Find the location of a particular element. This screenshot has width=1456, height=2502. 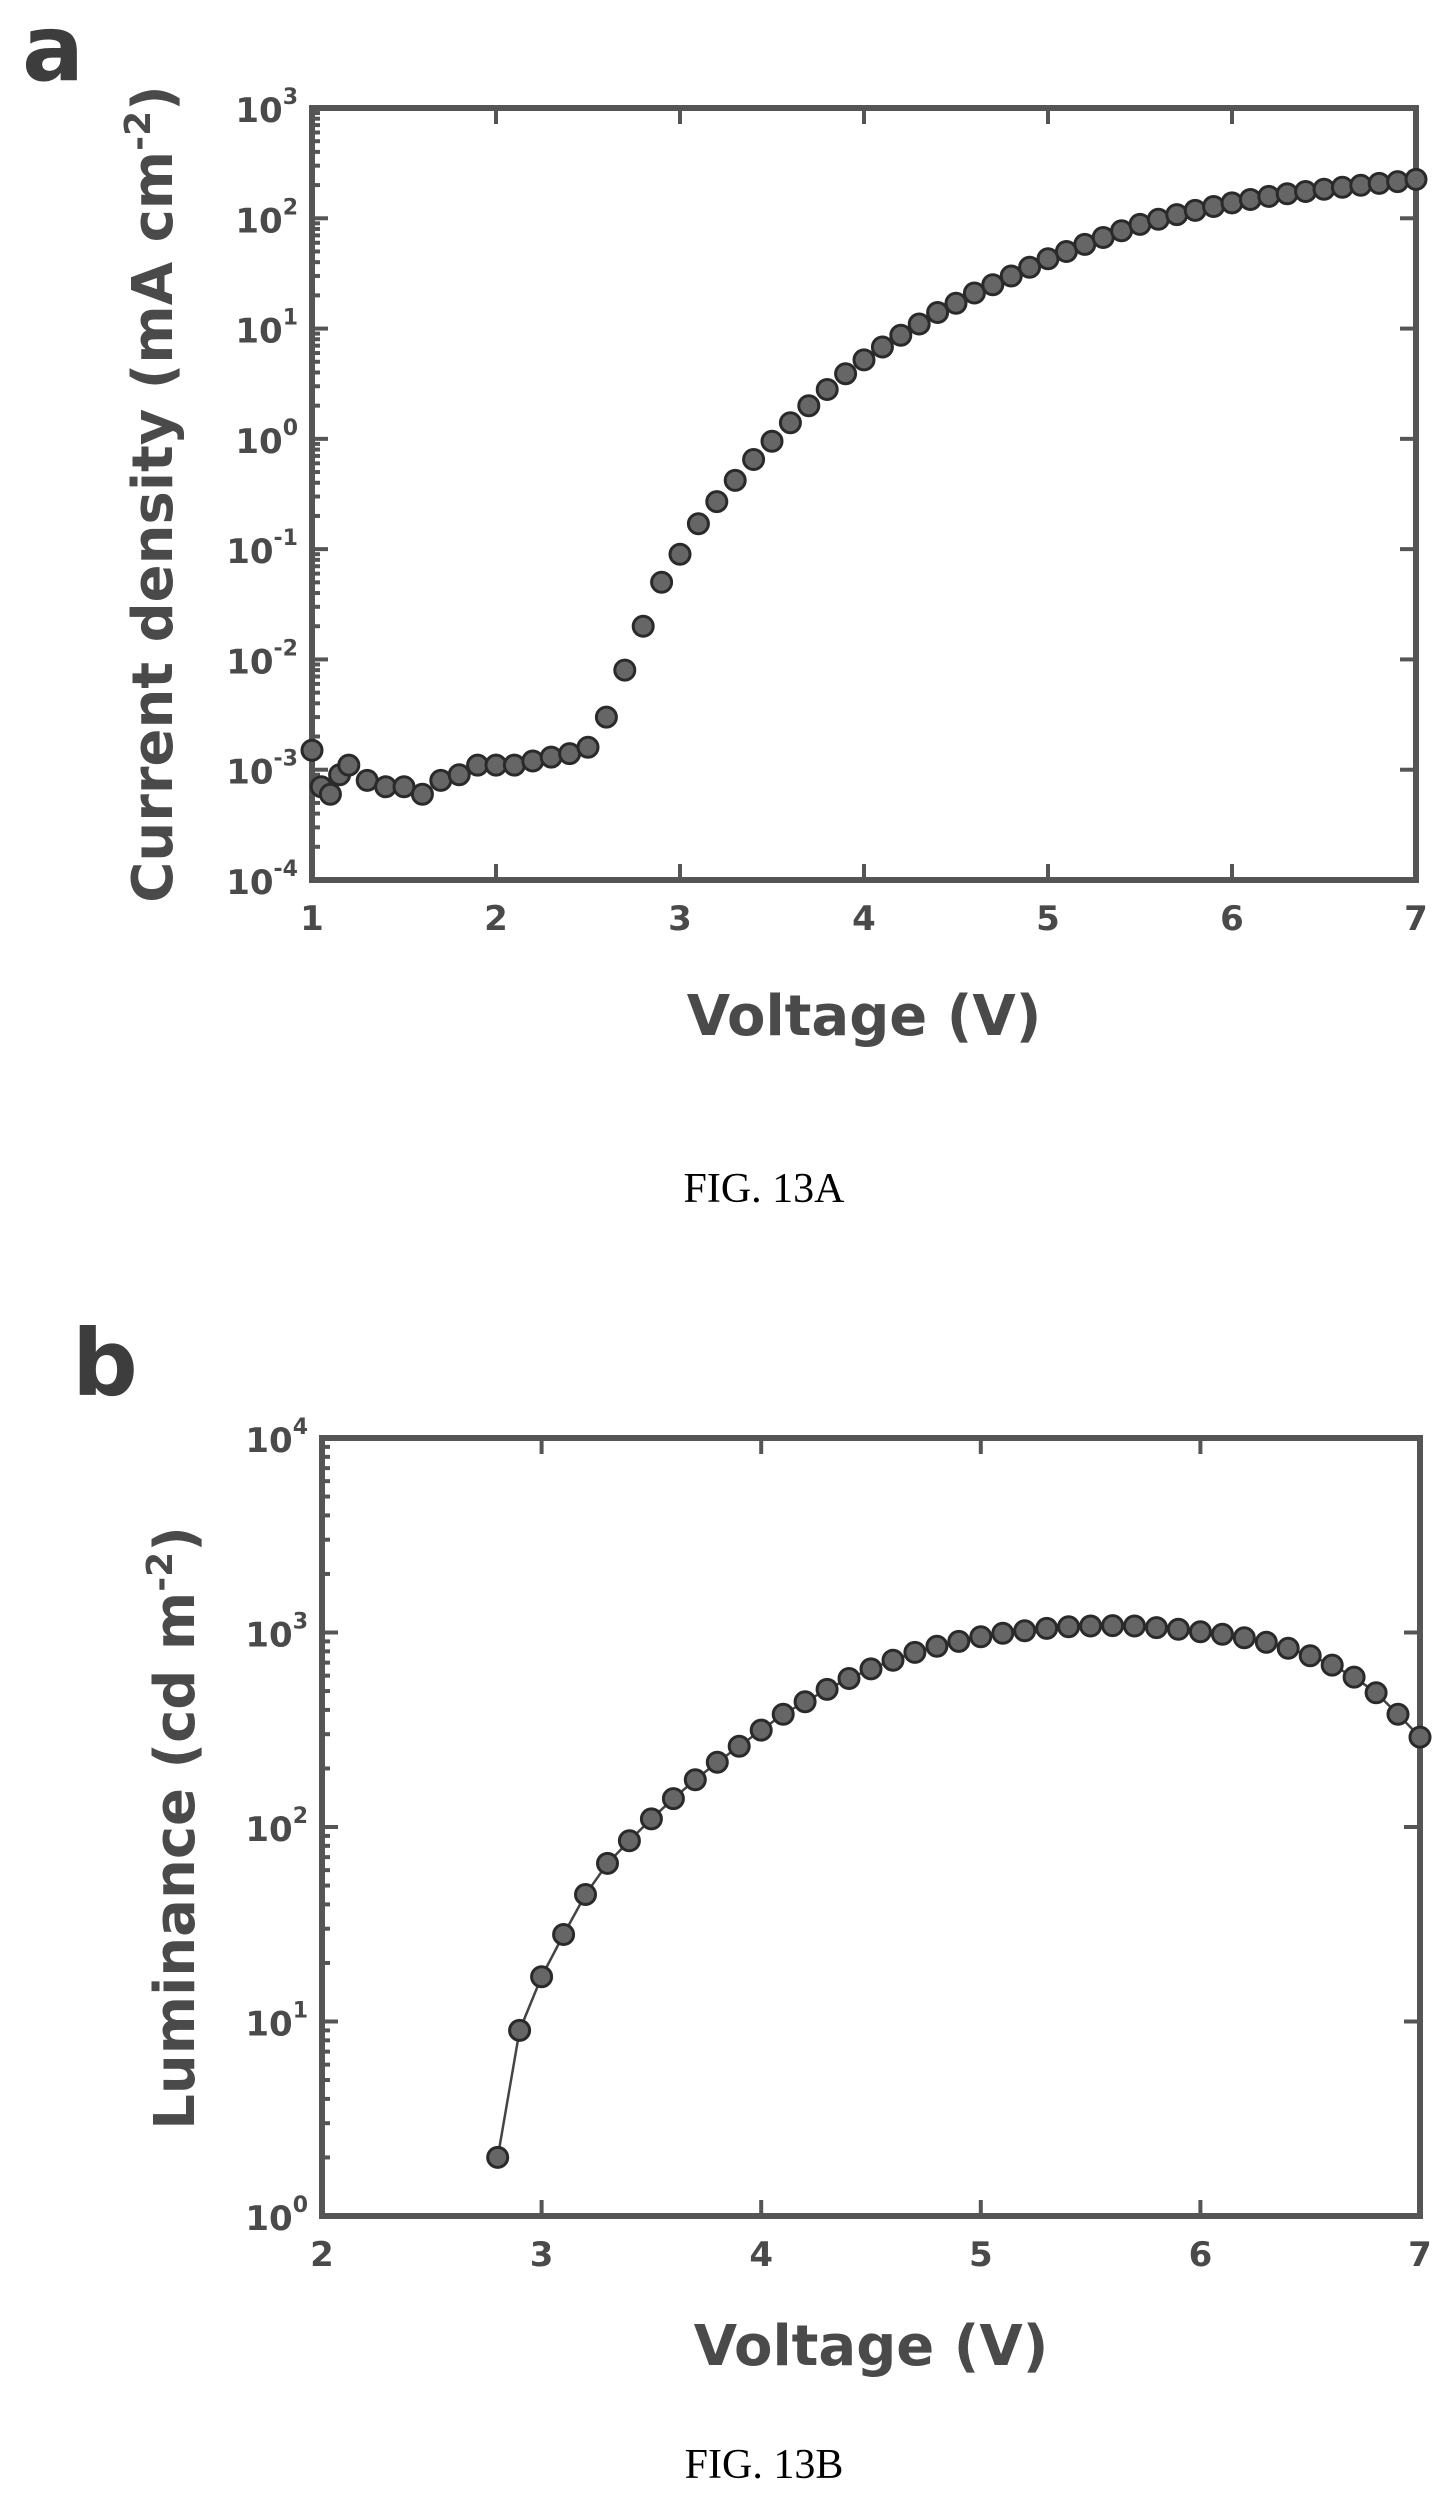

y-tick-label-a: 10³ is located at coordinates (266, 108).